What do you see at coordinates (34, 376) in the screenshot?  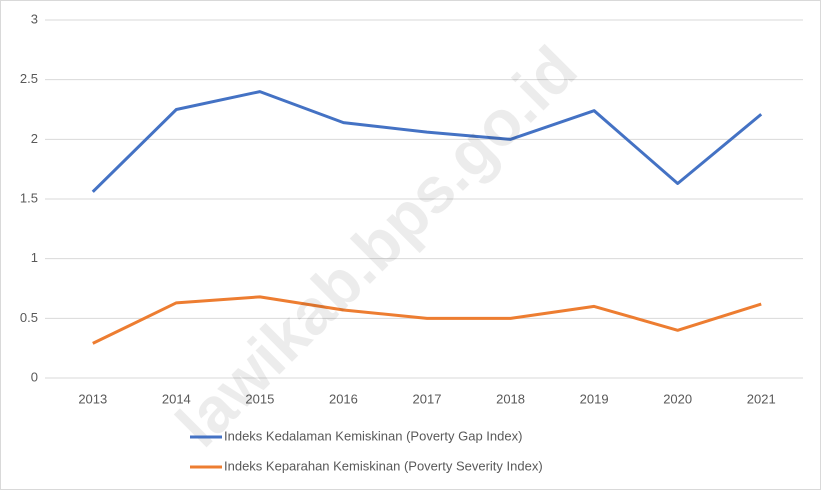 I see `y-tick-label: 0` at bounding box center [34, 376].